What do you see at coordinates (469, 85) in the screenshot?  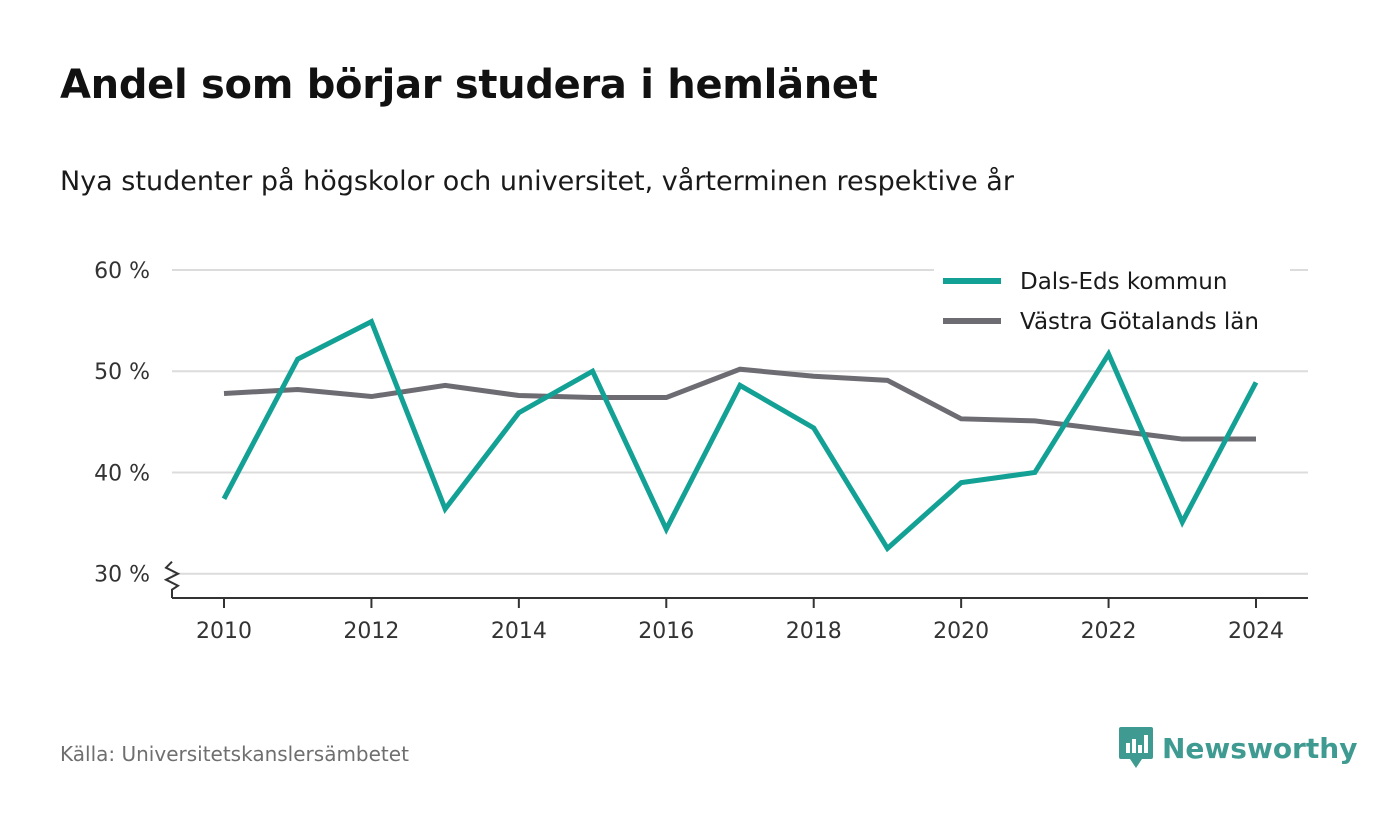 I see `chart-title: Andel som börjar studera i hemlänet` at bounding box center [469, 85].